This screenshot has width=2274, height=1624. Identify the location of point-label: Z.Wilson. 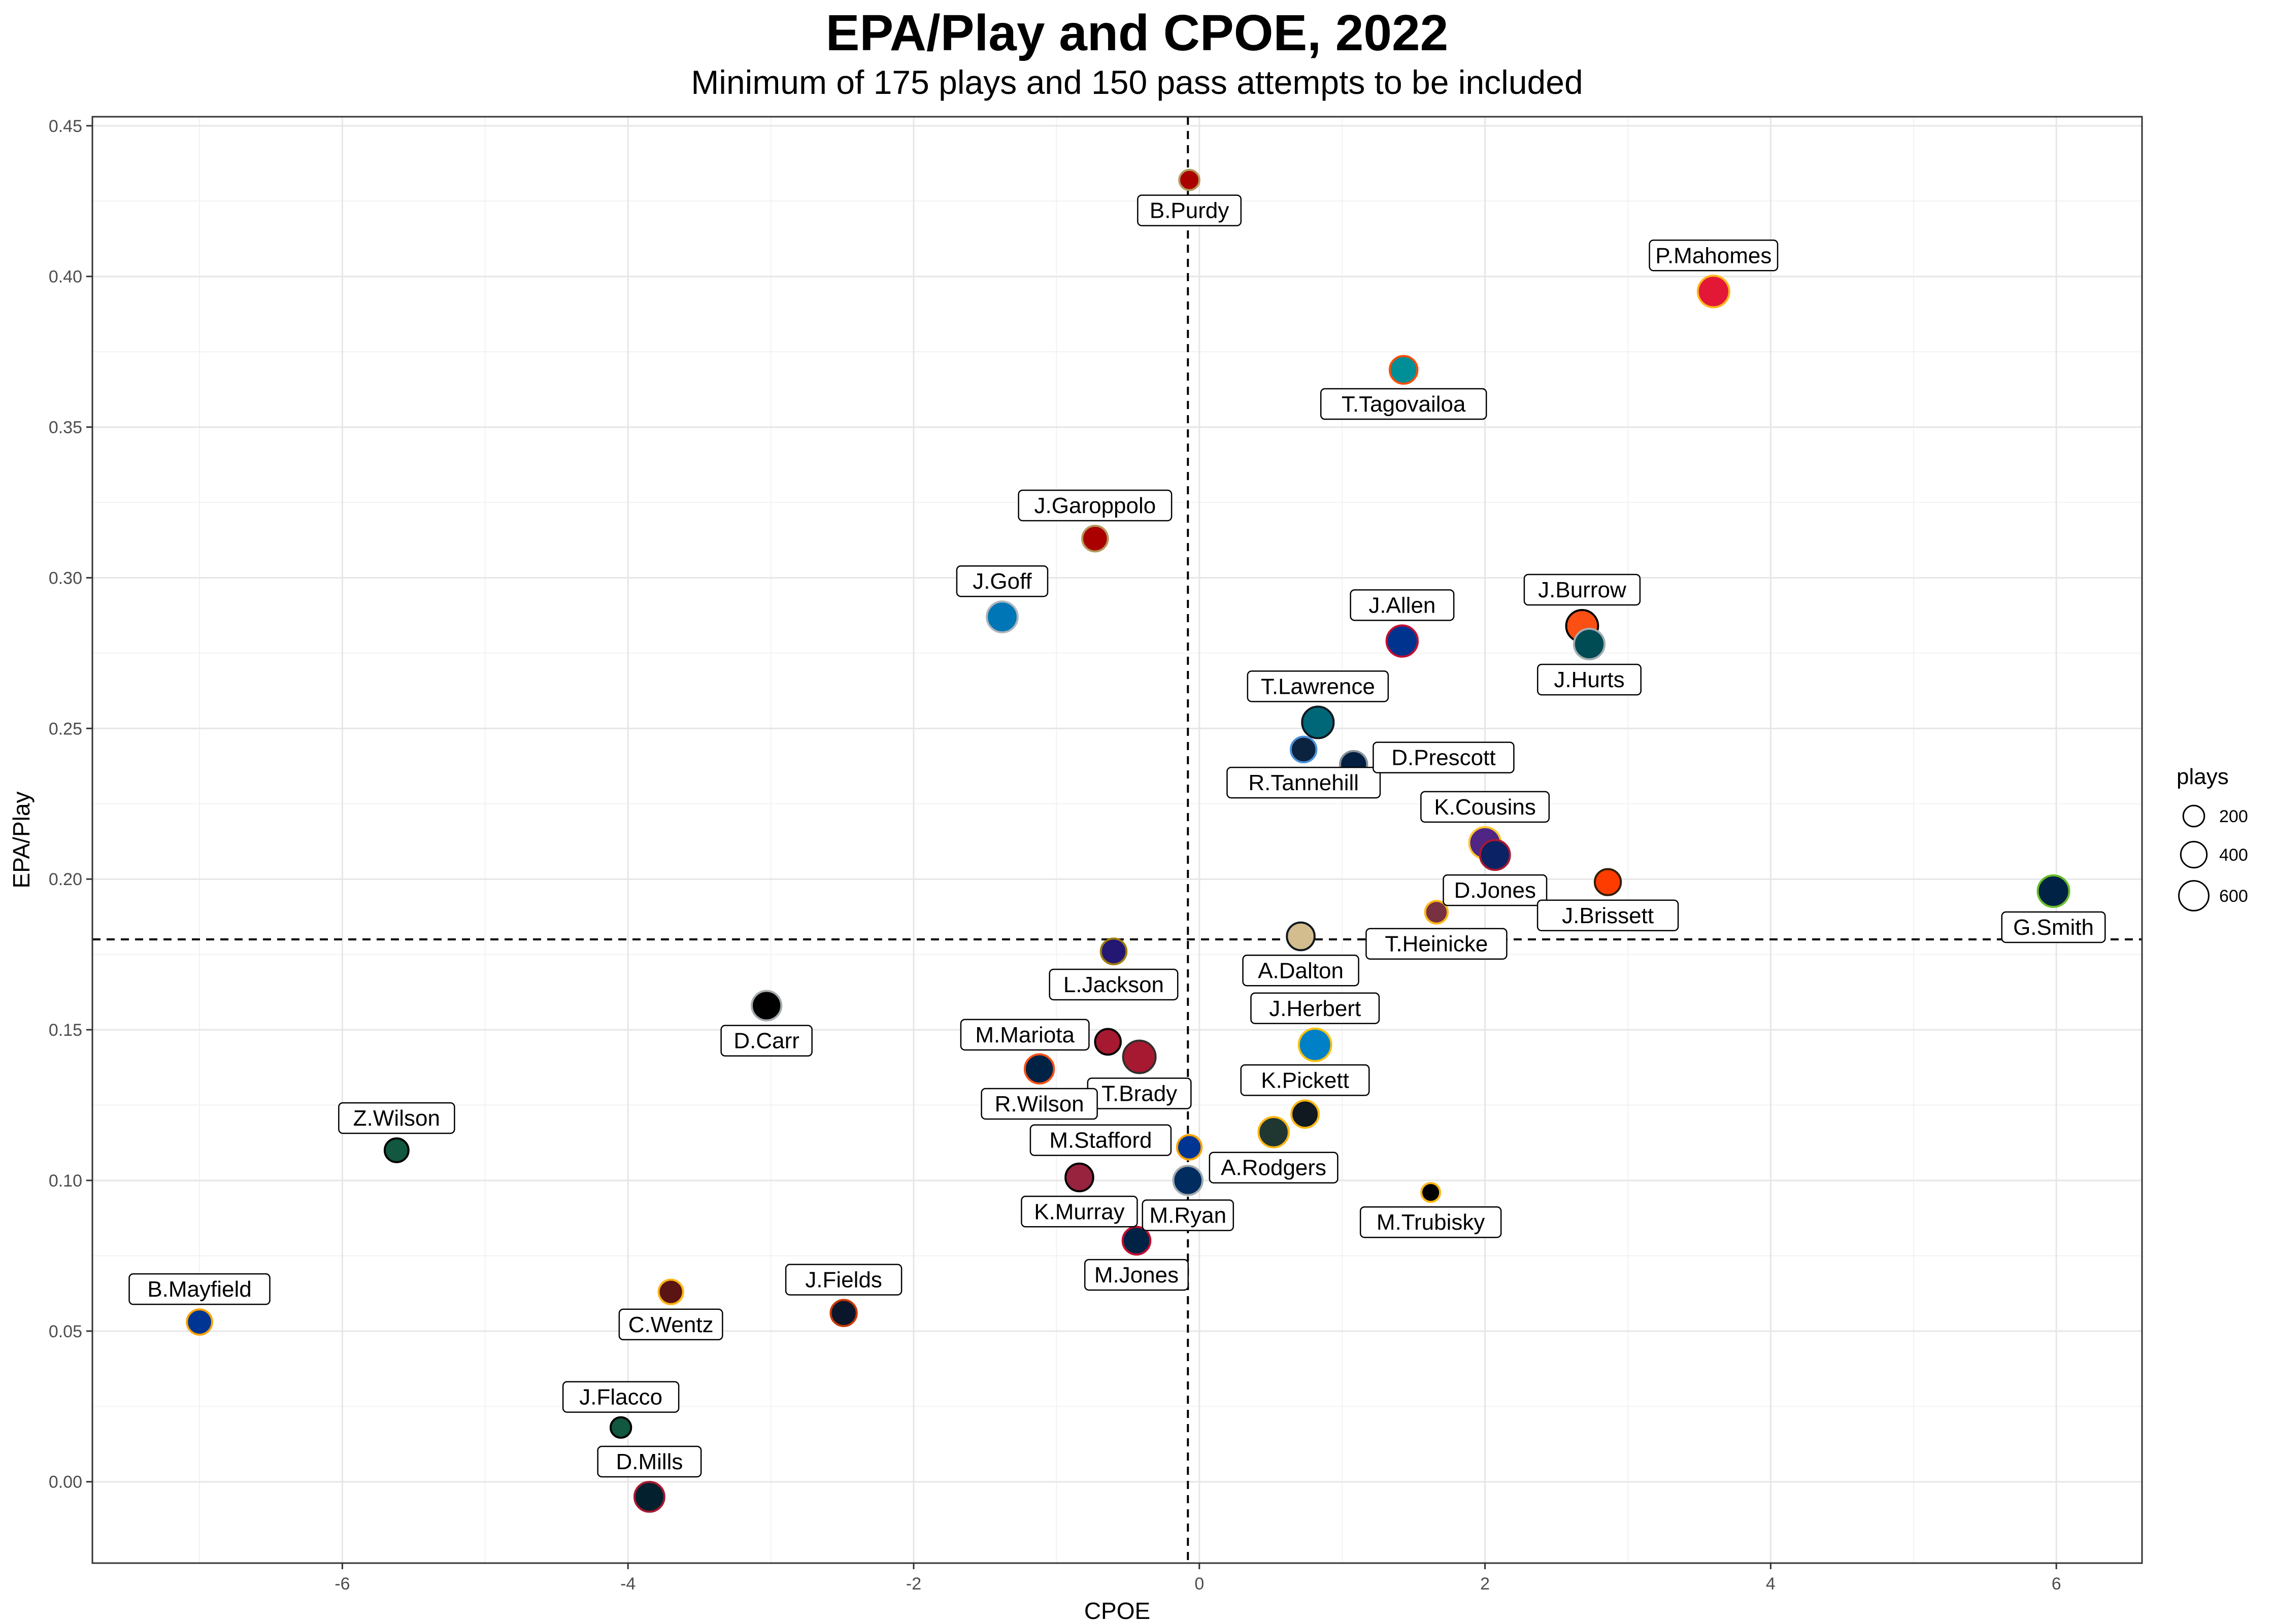
(396, 1118).